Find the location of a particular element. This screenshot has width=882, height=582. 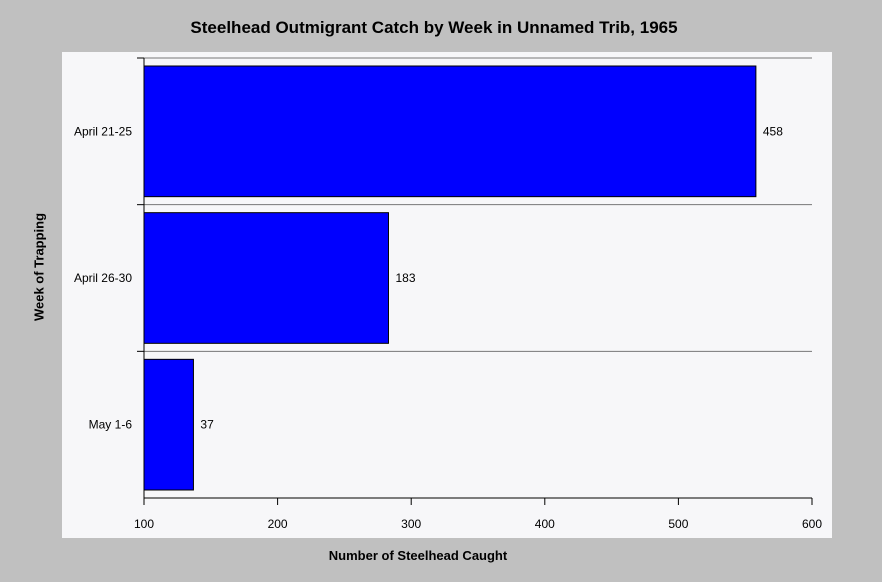

x-tick-label: 500 is located at coordinates (678, 524).